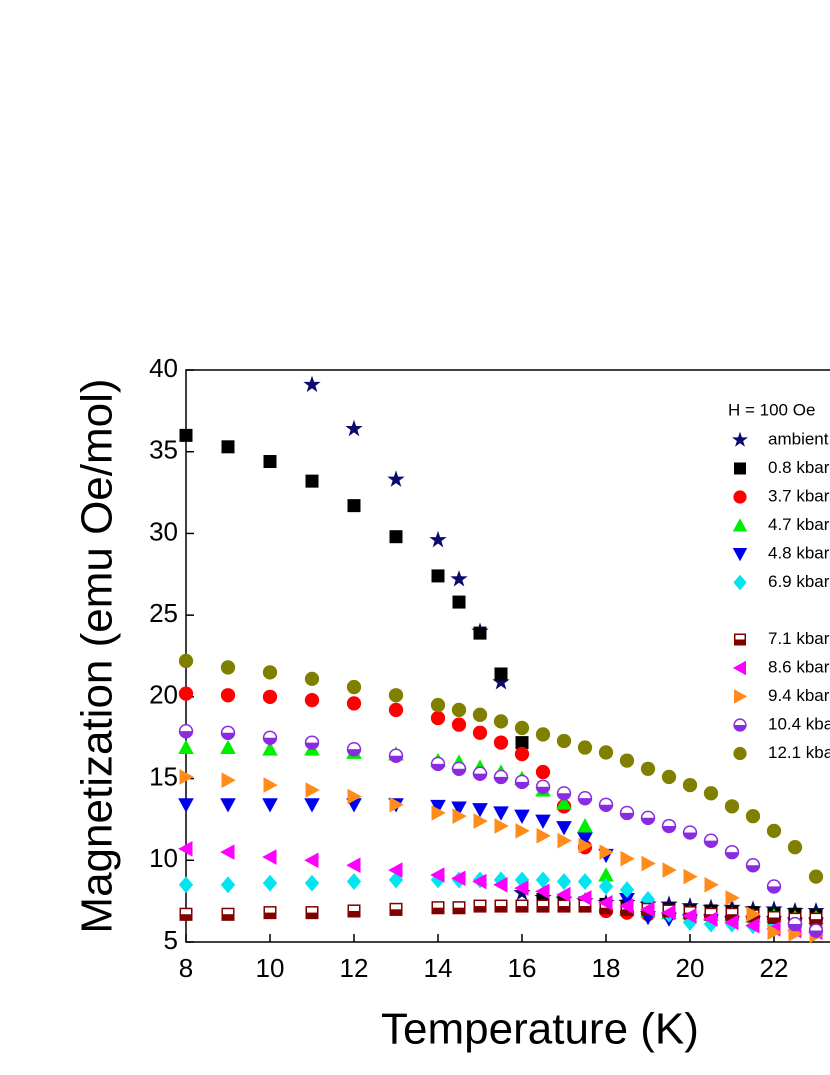 This screenshot has height=1075, width=830. Describe the element at coordinates (799, 552) in the screenshot. I see `legend-label: 4.8 kbar` at that location.